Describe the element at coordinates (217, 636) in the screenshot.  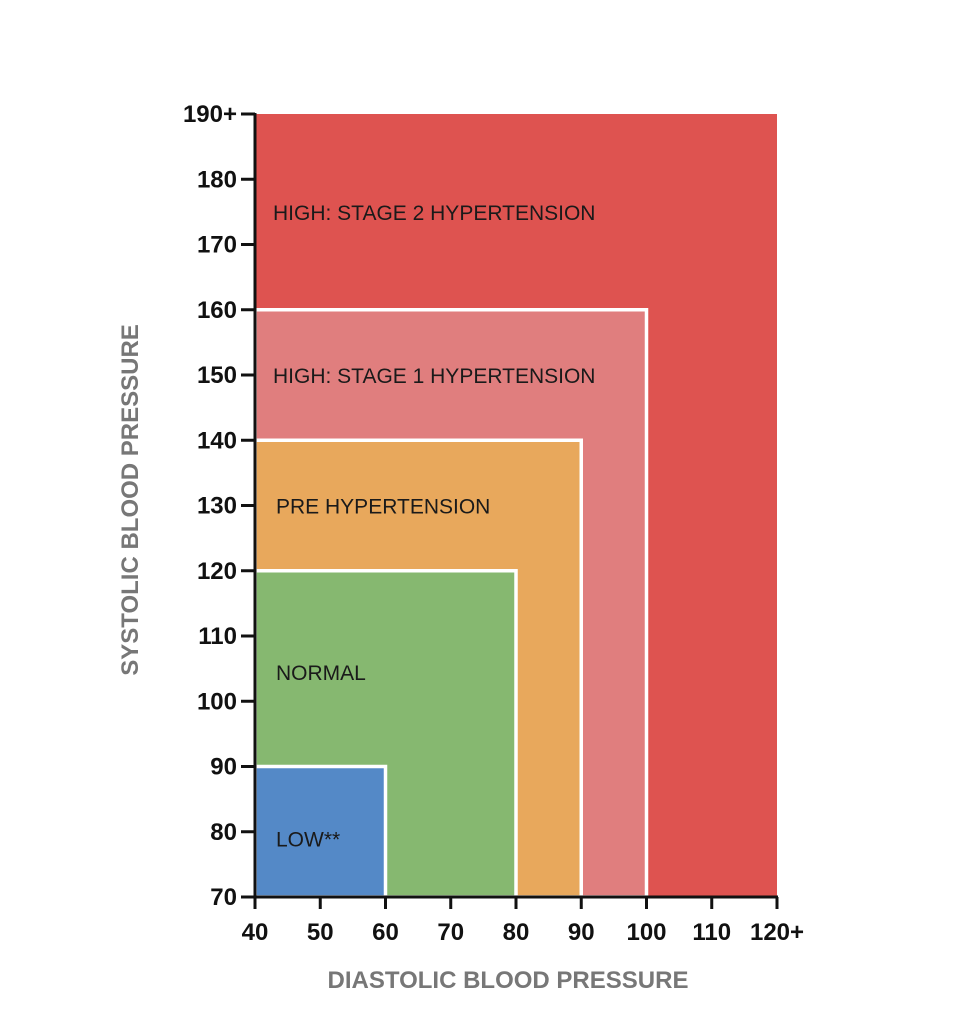
I see `y-tick-label: 110` at that location.